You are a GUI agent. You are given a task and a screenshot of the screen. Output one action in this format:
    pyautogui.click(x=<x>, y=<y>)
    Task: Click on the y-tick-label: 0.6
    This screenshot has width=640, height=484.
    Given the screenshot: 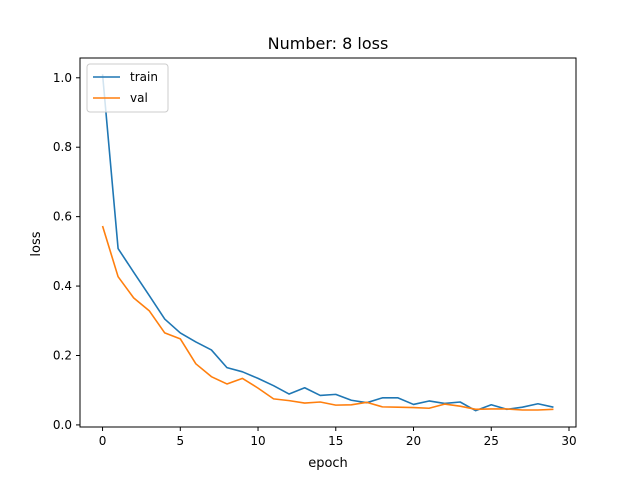 What is the action you would take?
    pyautogui.click(x=62, y=217)
    